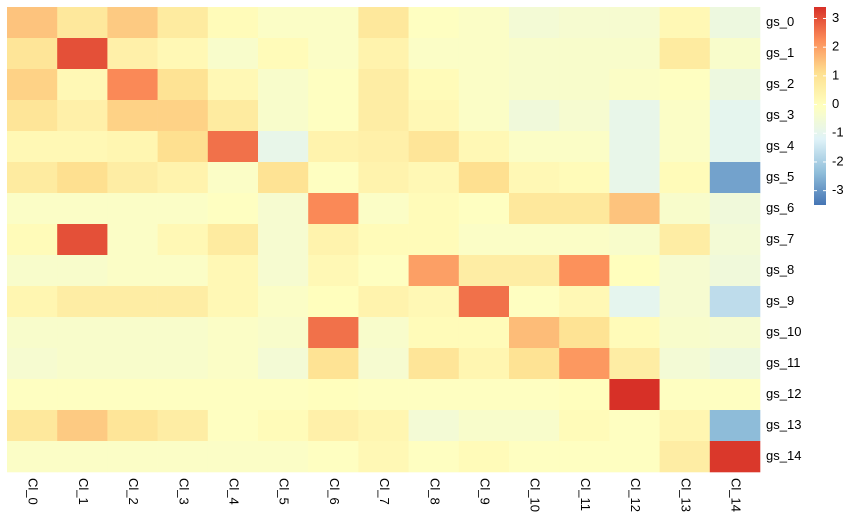  What do you see at coordinates (434, 491) in the screenshot?
I see `column-label: Cl_8` at bounding box center [434, 491].